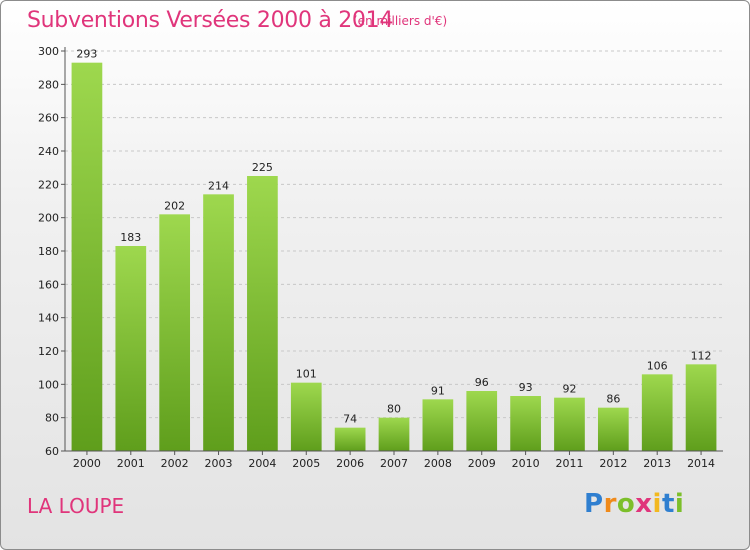 The height and width of the screenshot is (550, 750). I want to click on y-tick-label: 240, so click(48, 151).